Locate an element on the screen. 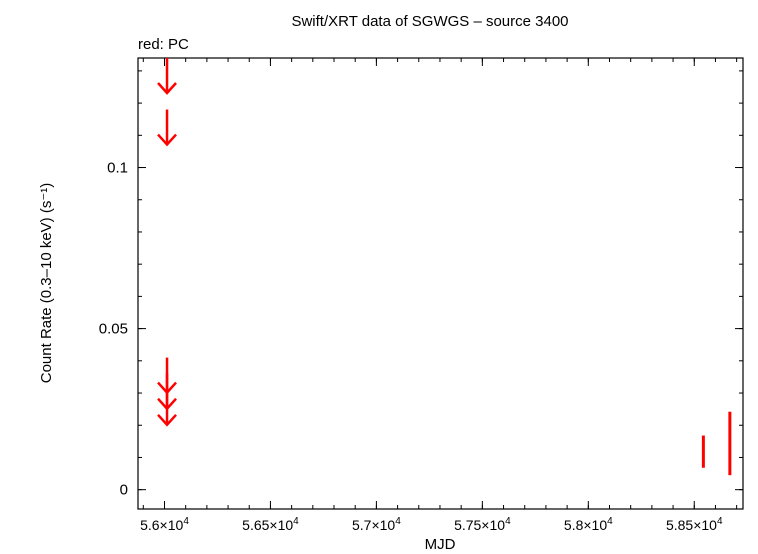  x-tick-label: 5.65×10⁴ is located at coordinates (270, 524).